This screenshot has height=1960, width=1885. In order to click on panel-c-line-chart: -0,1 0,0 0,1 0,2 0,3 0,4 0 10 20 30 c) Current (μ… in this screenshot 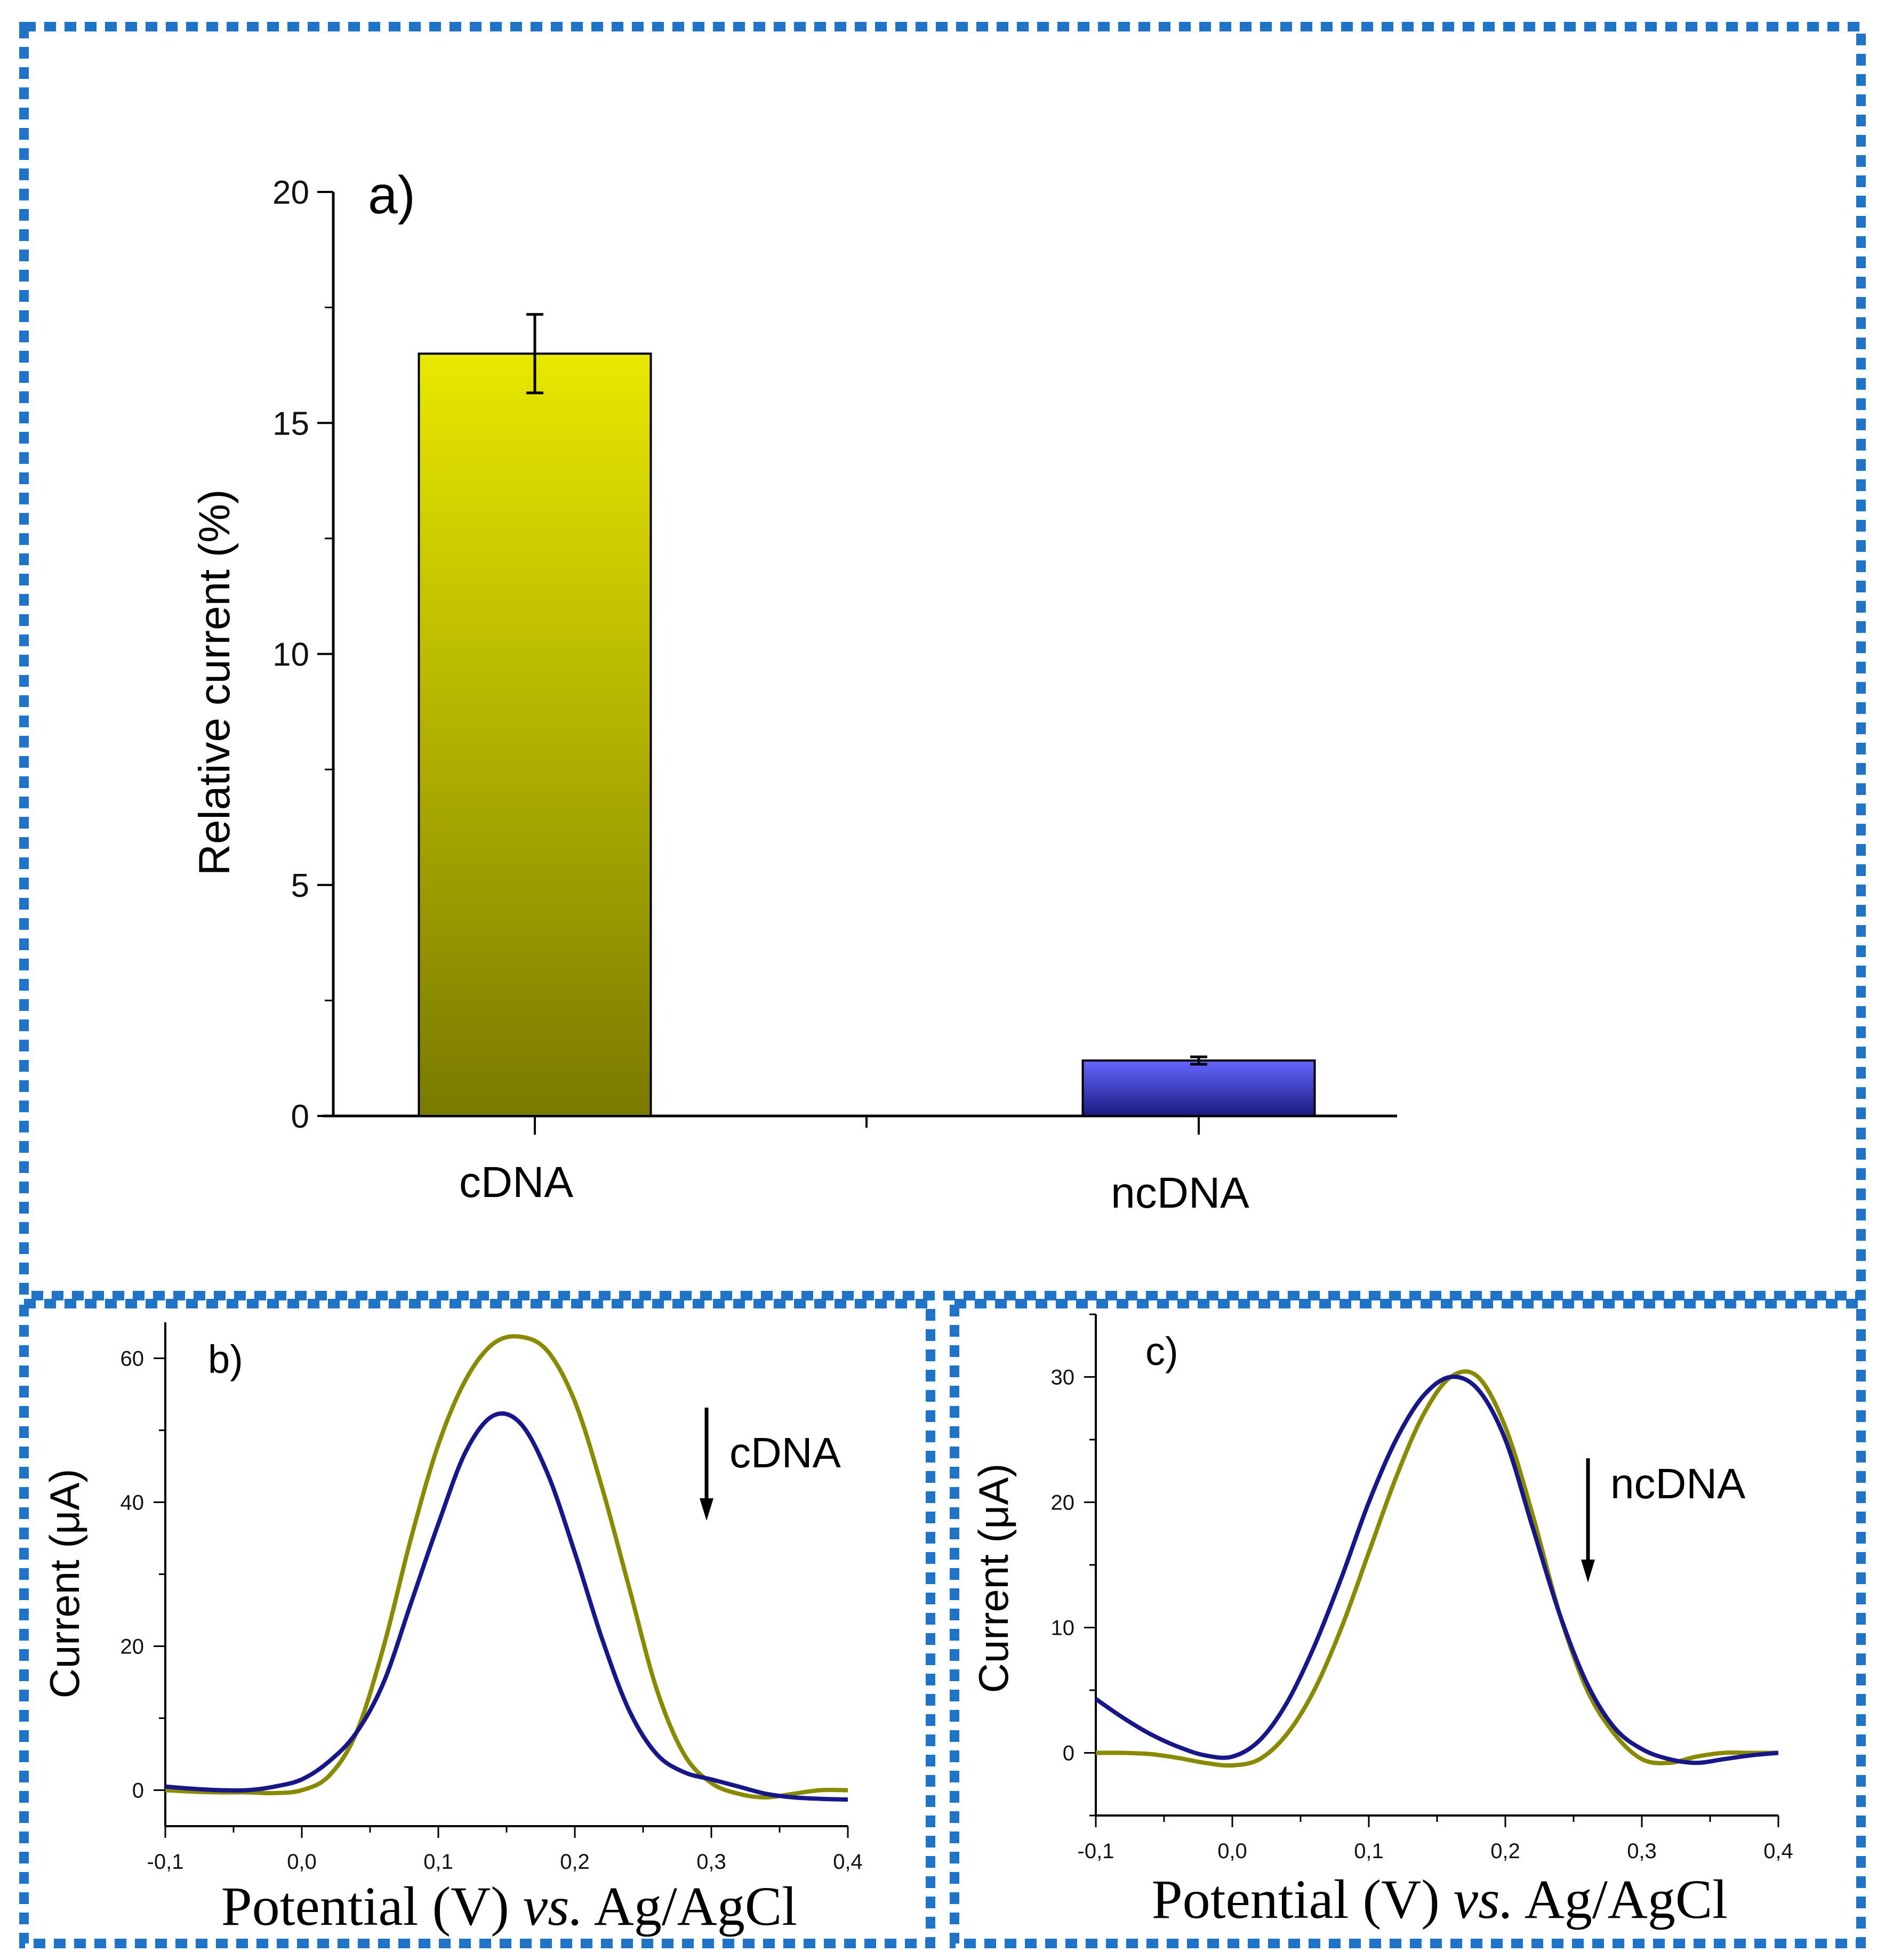, I will do `click(1381, 1621)`.